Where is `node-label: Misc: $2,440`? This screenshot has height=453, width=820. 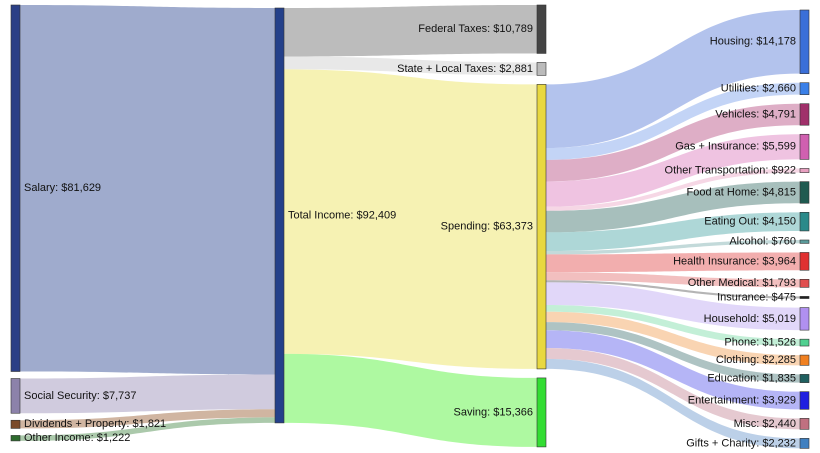 node-label: Misc: $2,440 is located at coordinates (765, 424).